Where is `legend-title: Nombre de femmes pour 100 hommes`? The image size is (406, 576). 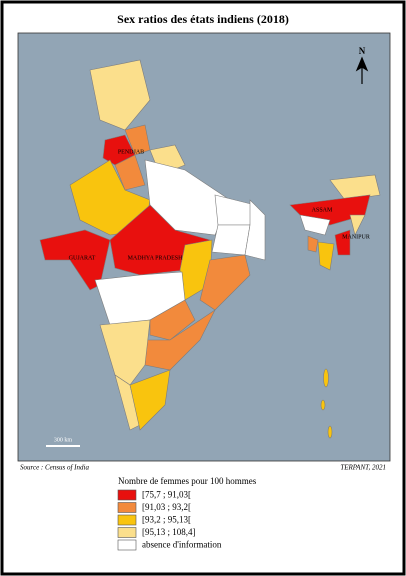 legend-title: Nombre de femmes pour 100 hommes is located at coordinates (187, 481).